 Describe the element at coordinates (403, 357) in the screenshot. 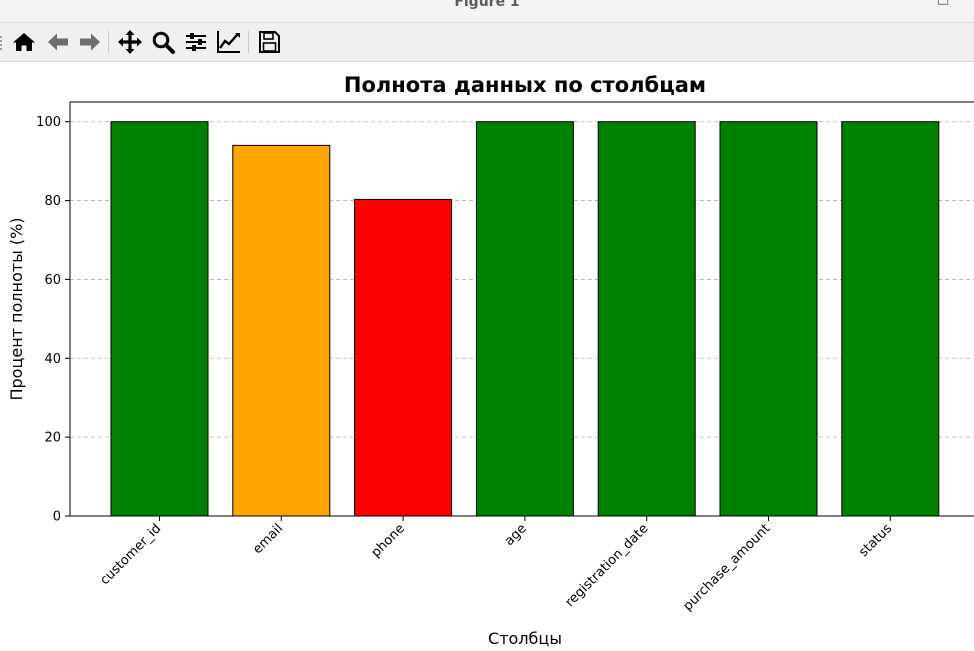

I see `bar-phone` at that location.